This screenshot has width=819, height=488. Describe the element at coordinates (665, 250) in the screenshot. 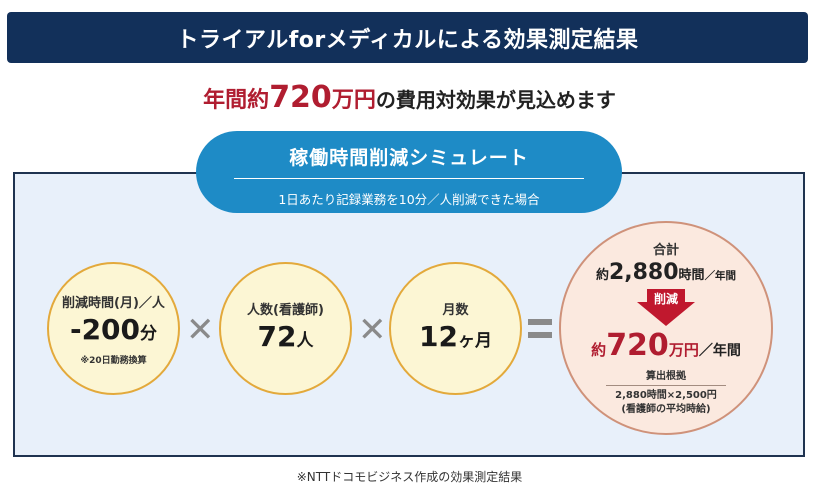

I see `result-label: 合計` at that location.